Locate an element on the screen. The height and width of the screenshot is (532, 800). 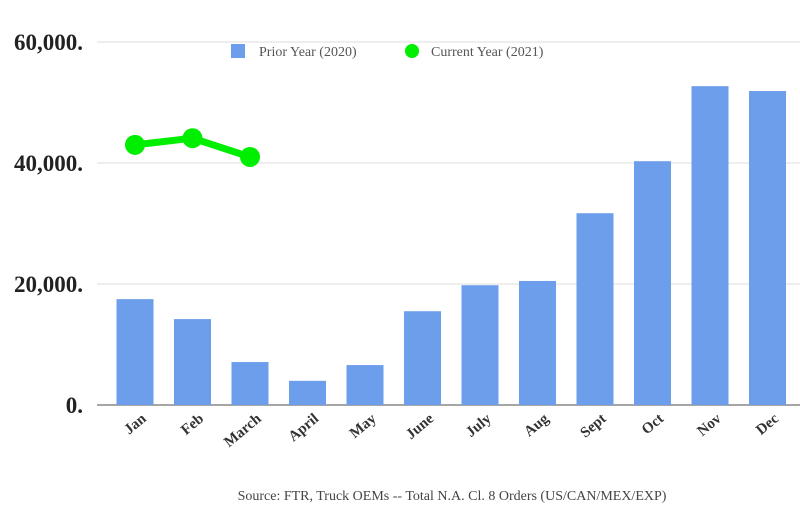
bar-may is located at coordinates (365, 385).